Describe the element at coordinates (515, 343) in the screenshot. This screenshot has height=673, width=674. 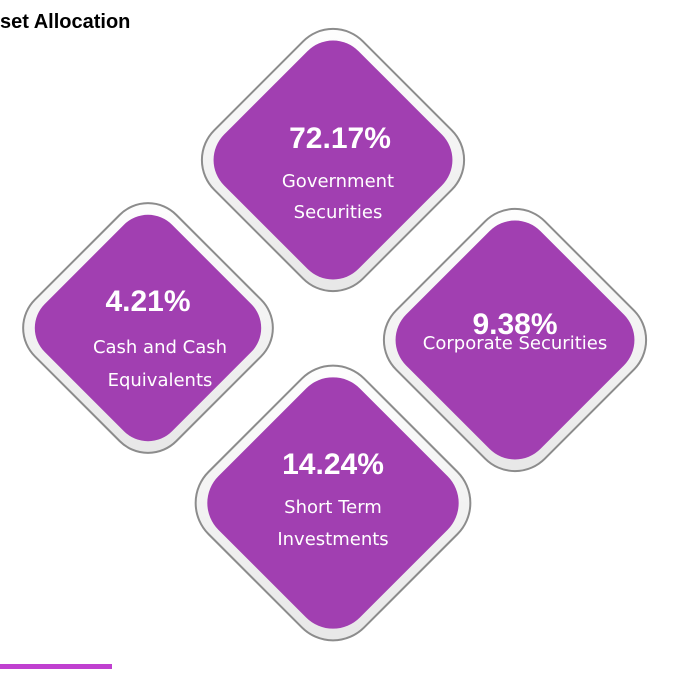
I see `node-label: Corporate Securities` at that location.